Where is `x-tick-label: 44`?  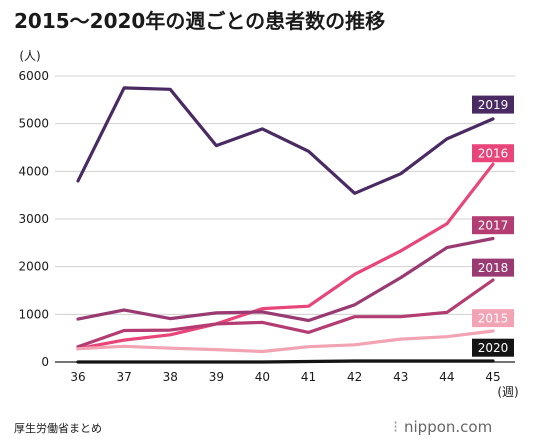 x-tick-label: 44 is located at coordinates (446, 377).